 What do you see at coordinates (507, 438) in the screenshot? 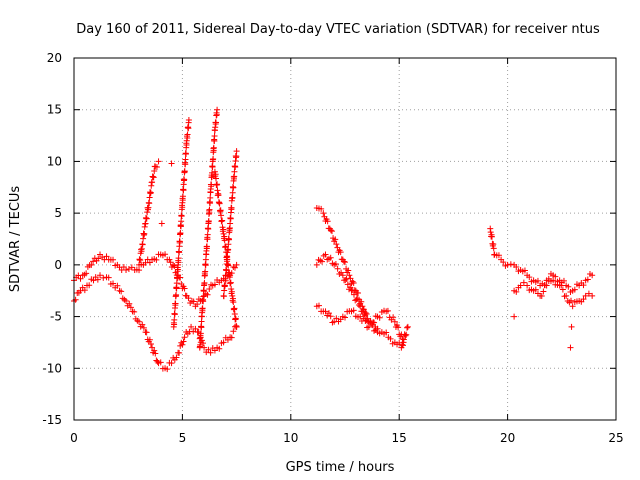
I see `x-tick-label-4: 20` at bounding box center [507, 438].